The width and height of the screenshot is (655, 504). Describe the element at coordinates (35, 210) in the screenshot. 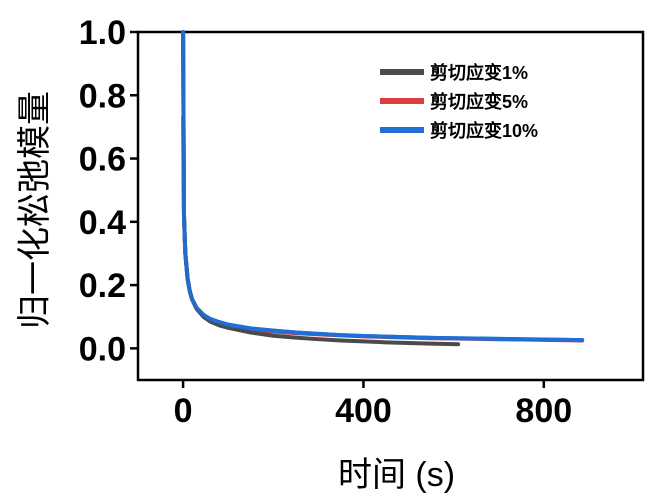

I see `y-axis-title: 归一化松弛模量` at that location.